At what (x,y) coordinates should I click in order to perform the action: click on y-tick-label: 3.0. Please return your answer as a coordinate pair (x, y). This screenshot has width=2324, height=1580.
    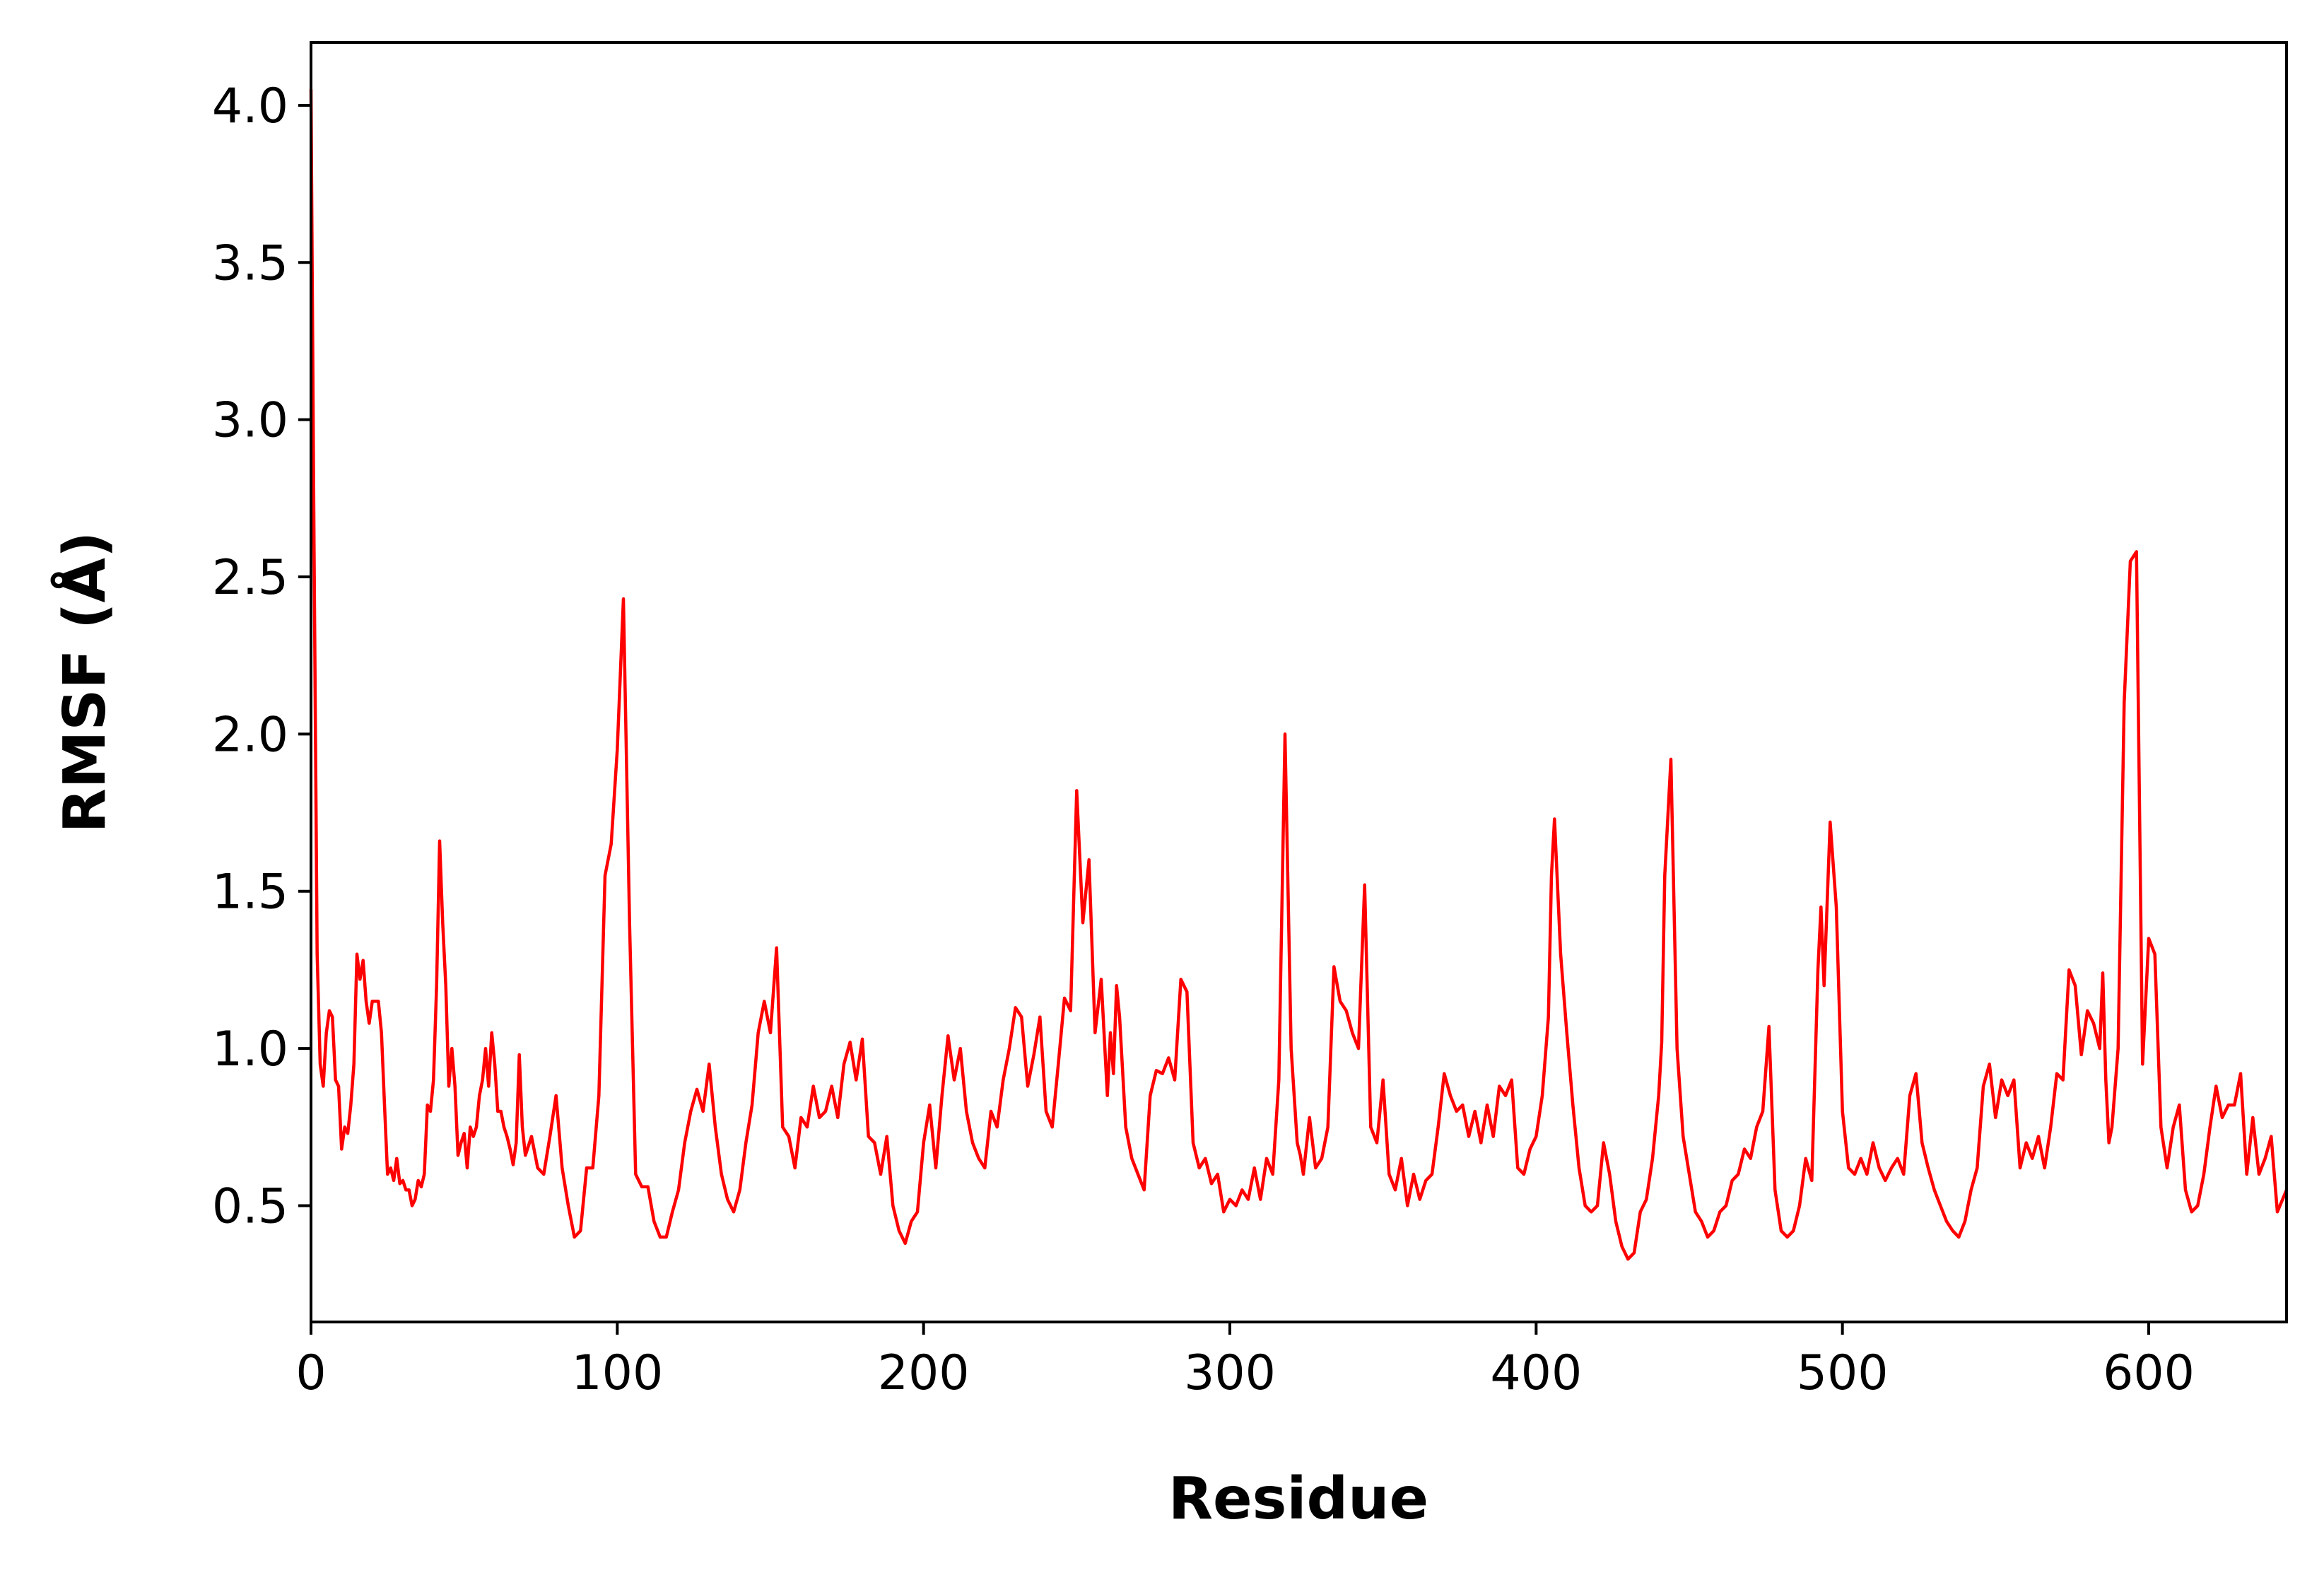
    Looking at the image, I should click on (250, 421).